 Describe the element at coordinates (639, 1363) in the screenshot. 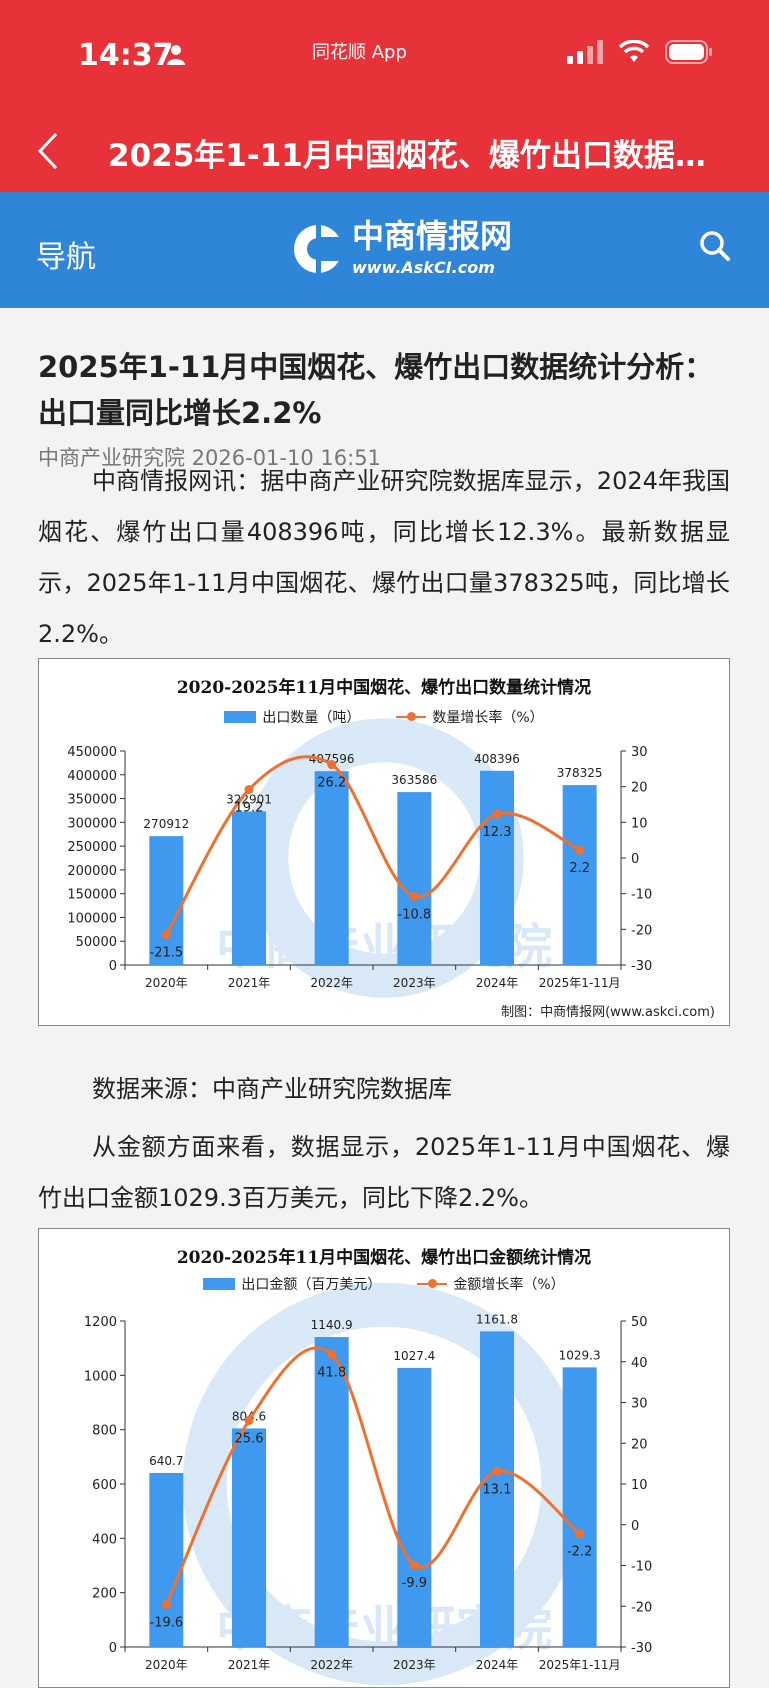

I see `y2-tick-label: 40` at that location.